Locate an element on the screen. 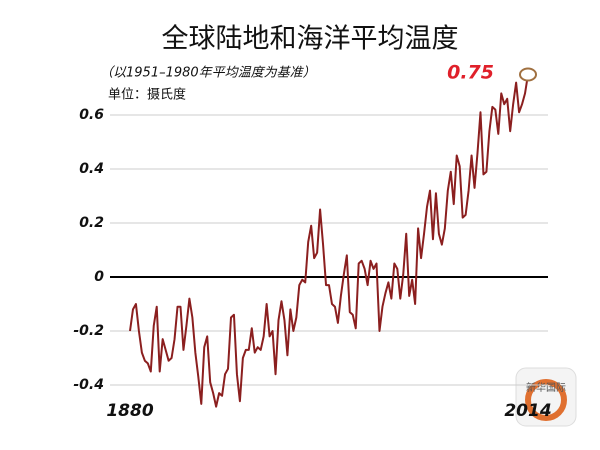 The height and width of the screenshot is (450, 600). x-tick-label: 2014 is located at coordinates (527, 411).